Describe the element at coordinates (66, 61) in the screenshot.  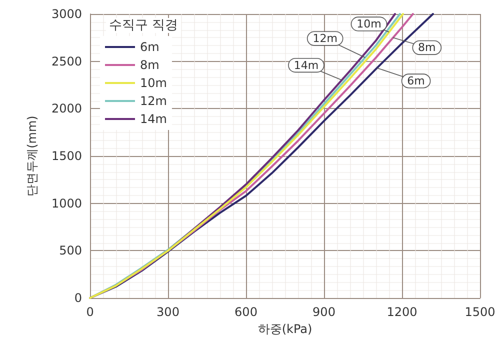
I see `y-tick-label: 2500` at that location.